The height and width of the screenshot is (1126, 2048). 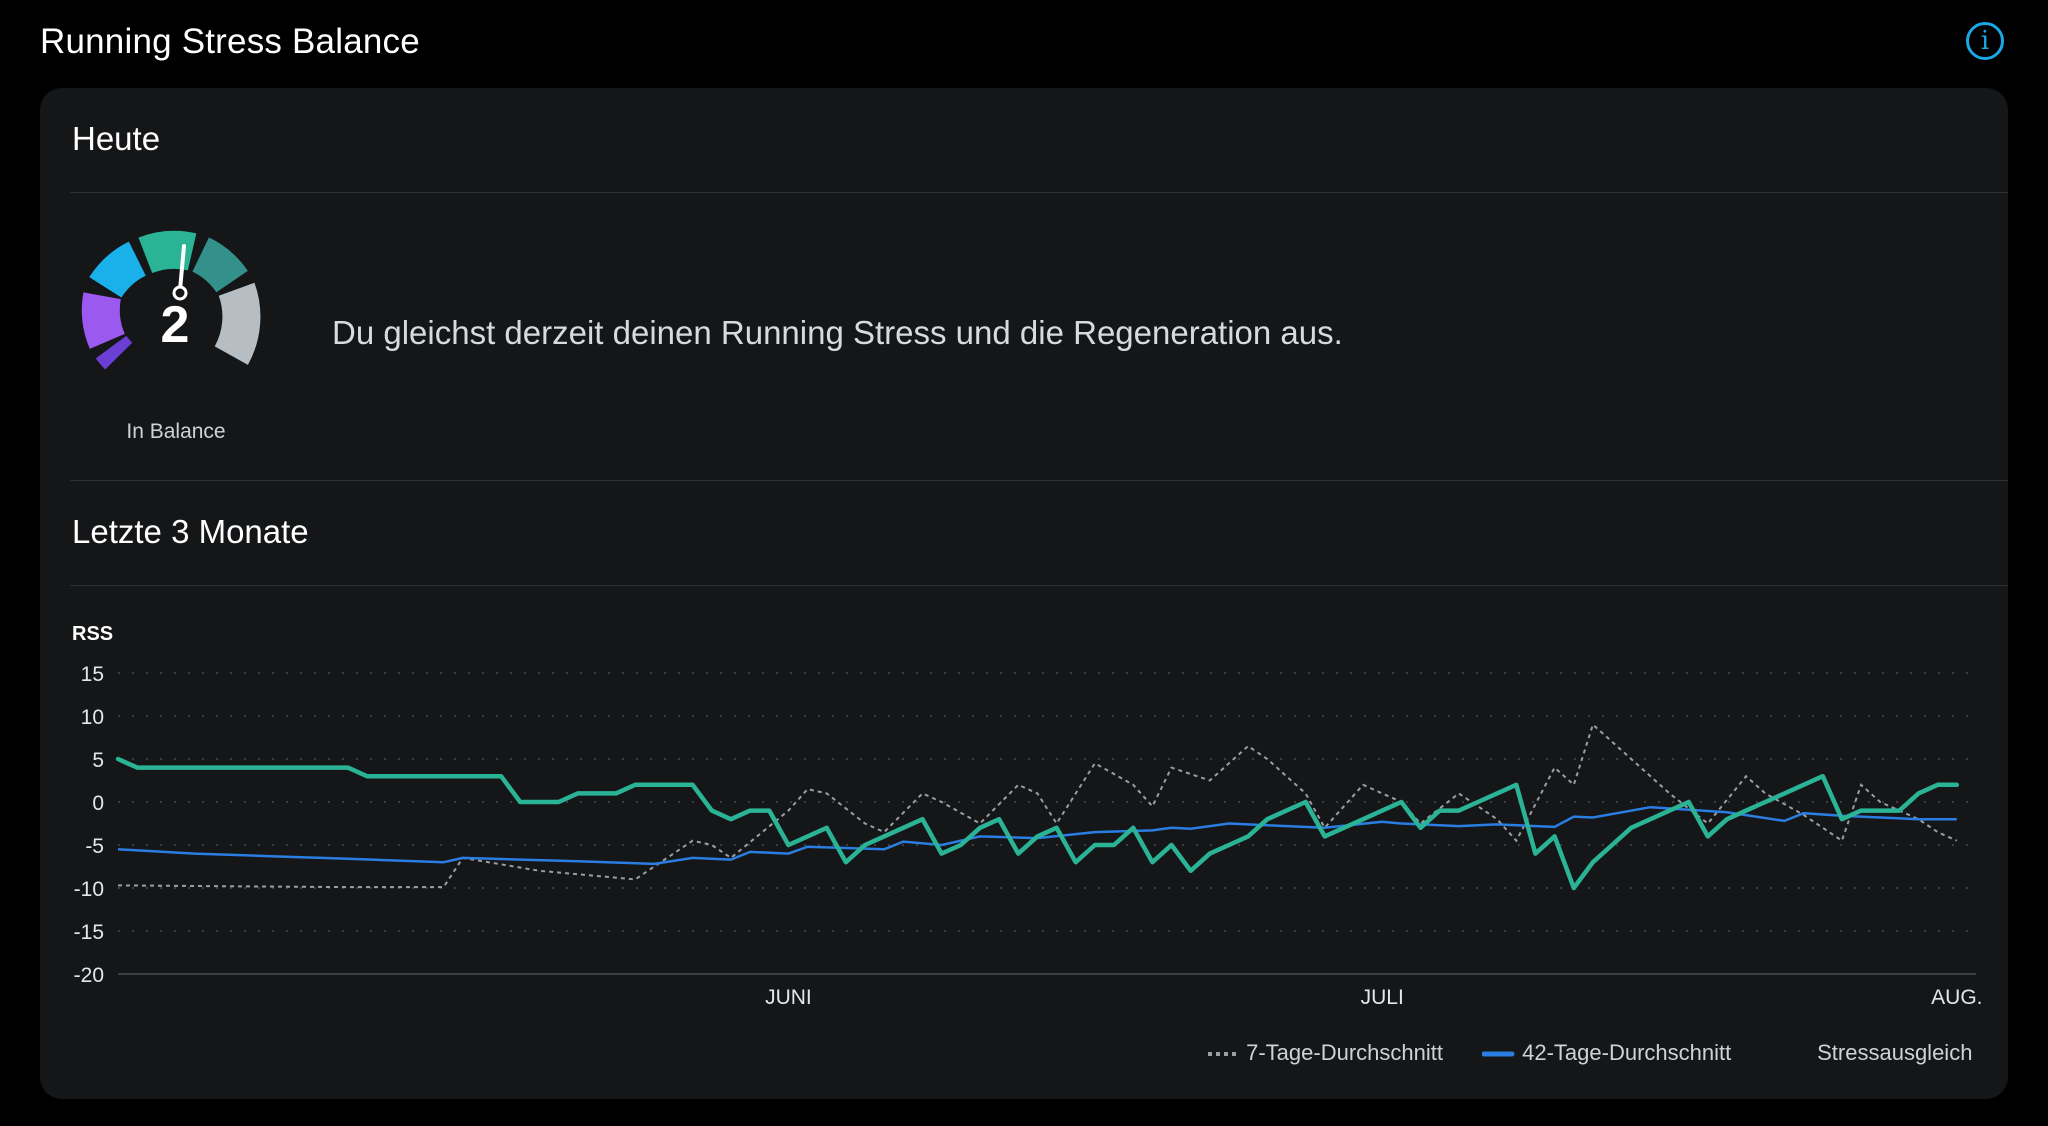 What do you see at coordinates (1344, 1052) in the screenshot?
I see `legend-label: 7-Tage-Durchschnitt` at bounding box center [1344, 1052].